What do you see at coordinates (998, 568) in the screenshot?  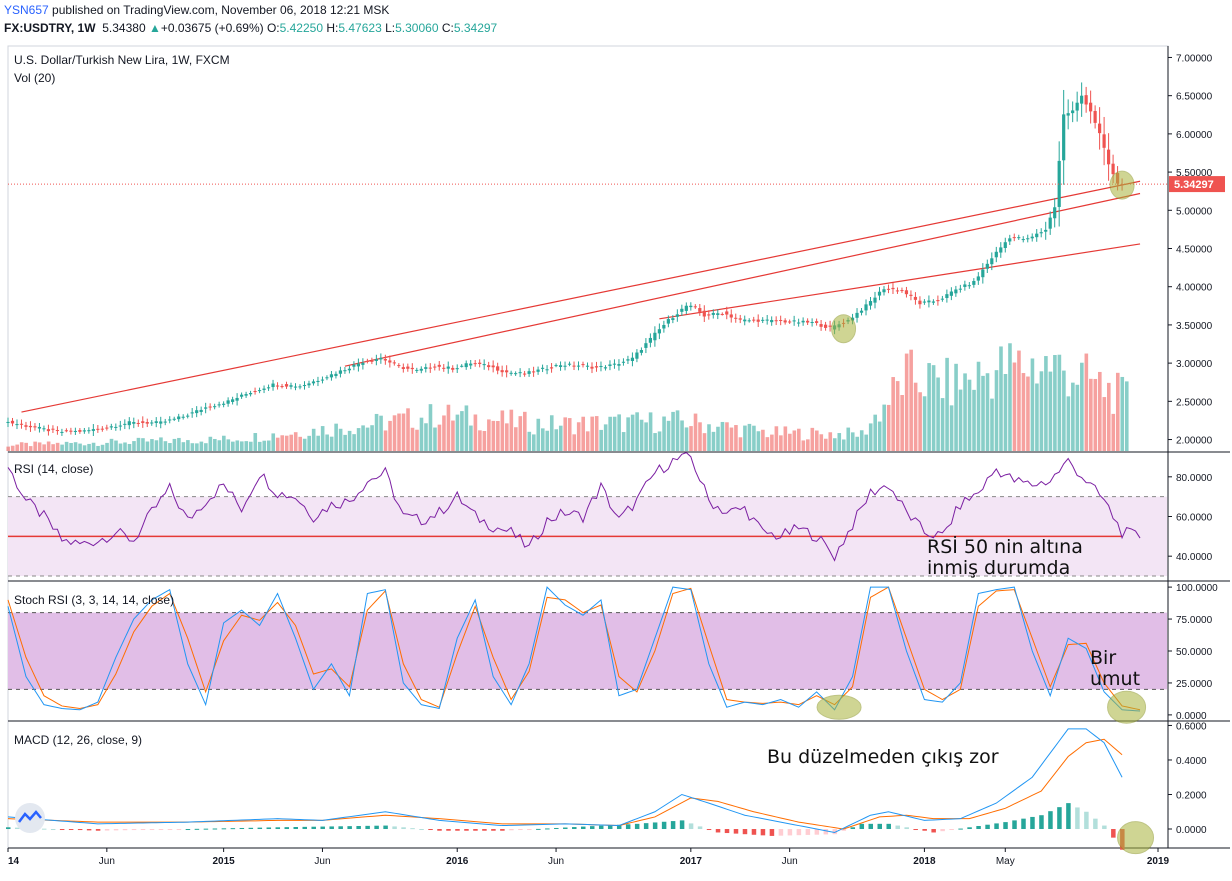 I see `rsi-annotation-line2: inmiş durumda` at bounding box center [998, 568].